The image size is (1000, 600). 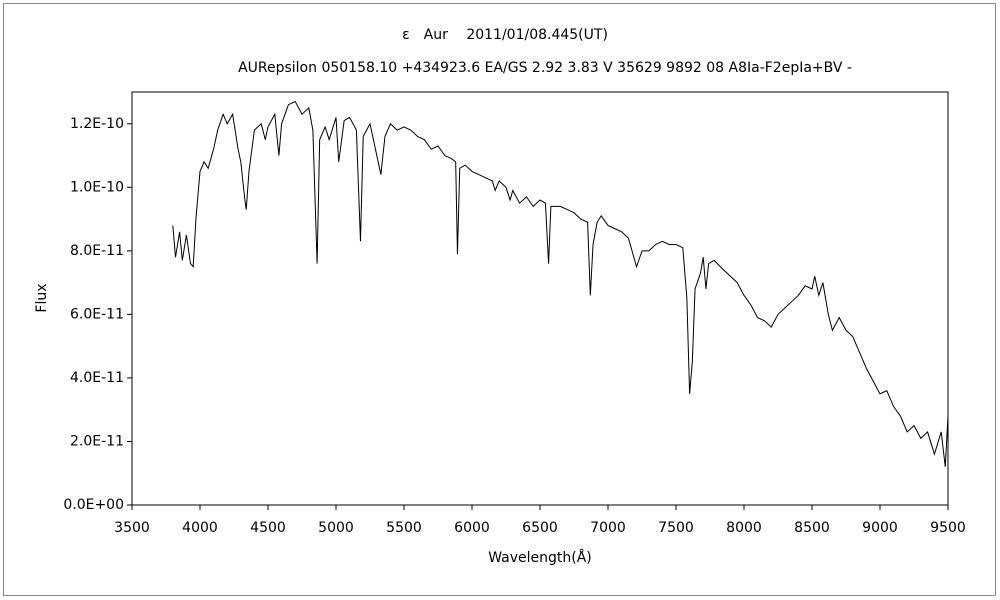 What do you see at coordinates (880, 528) in the screenshot?
I see `x-tick-label: 9000` at bounding box center [880, 528].